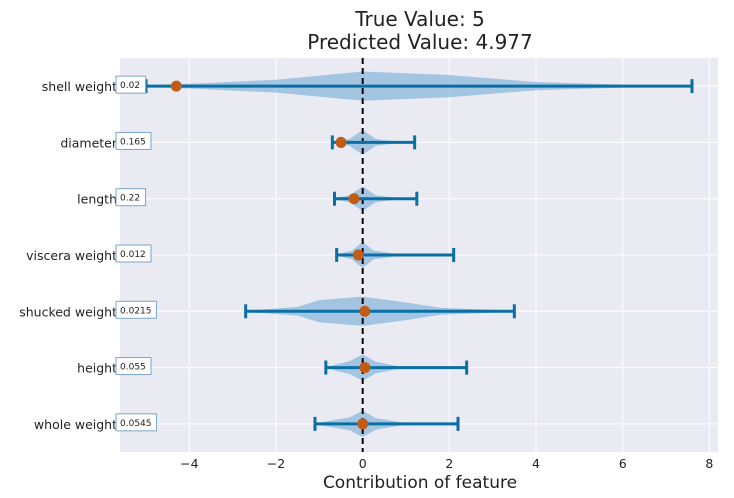 This screenshot has width=734, height=498. Describe the element at coordinates (386, 423) in the screenshot. I see `errorbar-whole-weight` at that location.